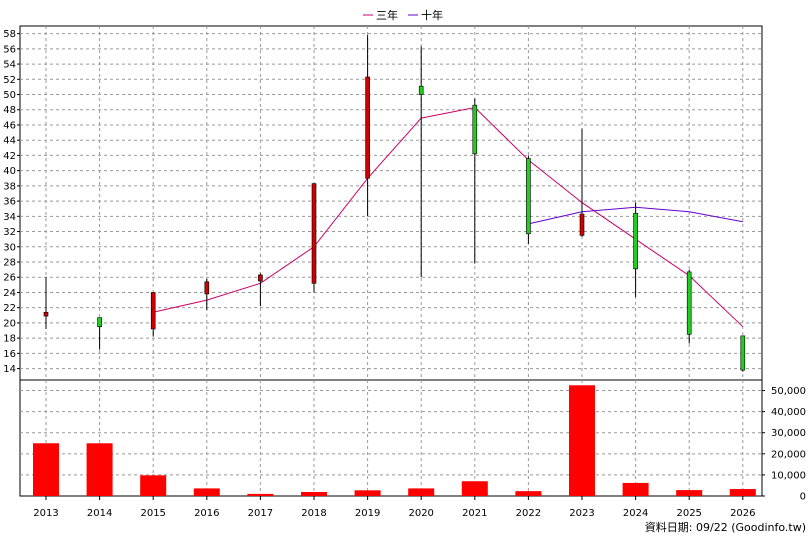  I want to click on price-tick-label-20: 20, so click(9, 323).